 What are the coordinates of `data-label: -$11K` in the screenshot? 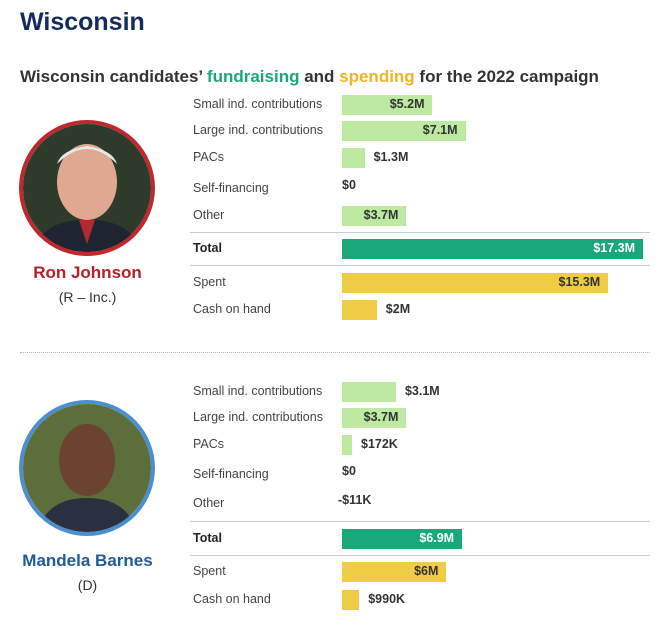 It's located at (355, 500).